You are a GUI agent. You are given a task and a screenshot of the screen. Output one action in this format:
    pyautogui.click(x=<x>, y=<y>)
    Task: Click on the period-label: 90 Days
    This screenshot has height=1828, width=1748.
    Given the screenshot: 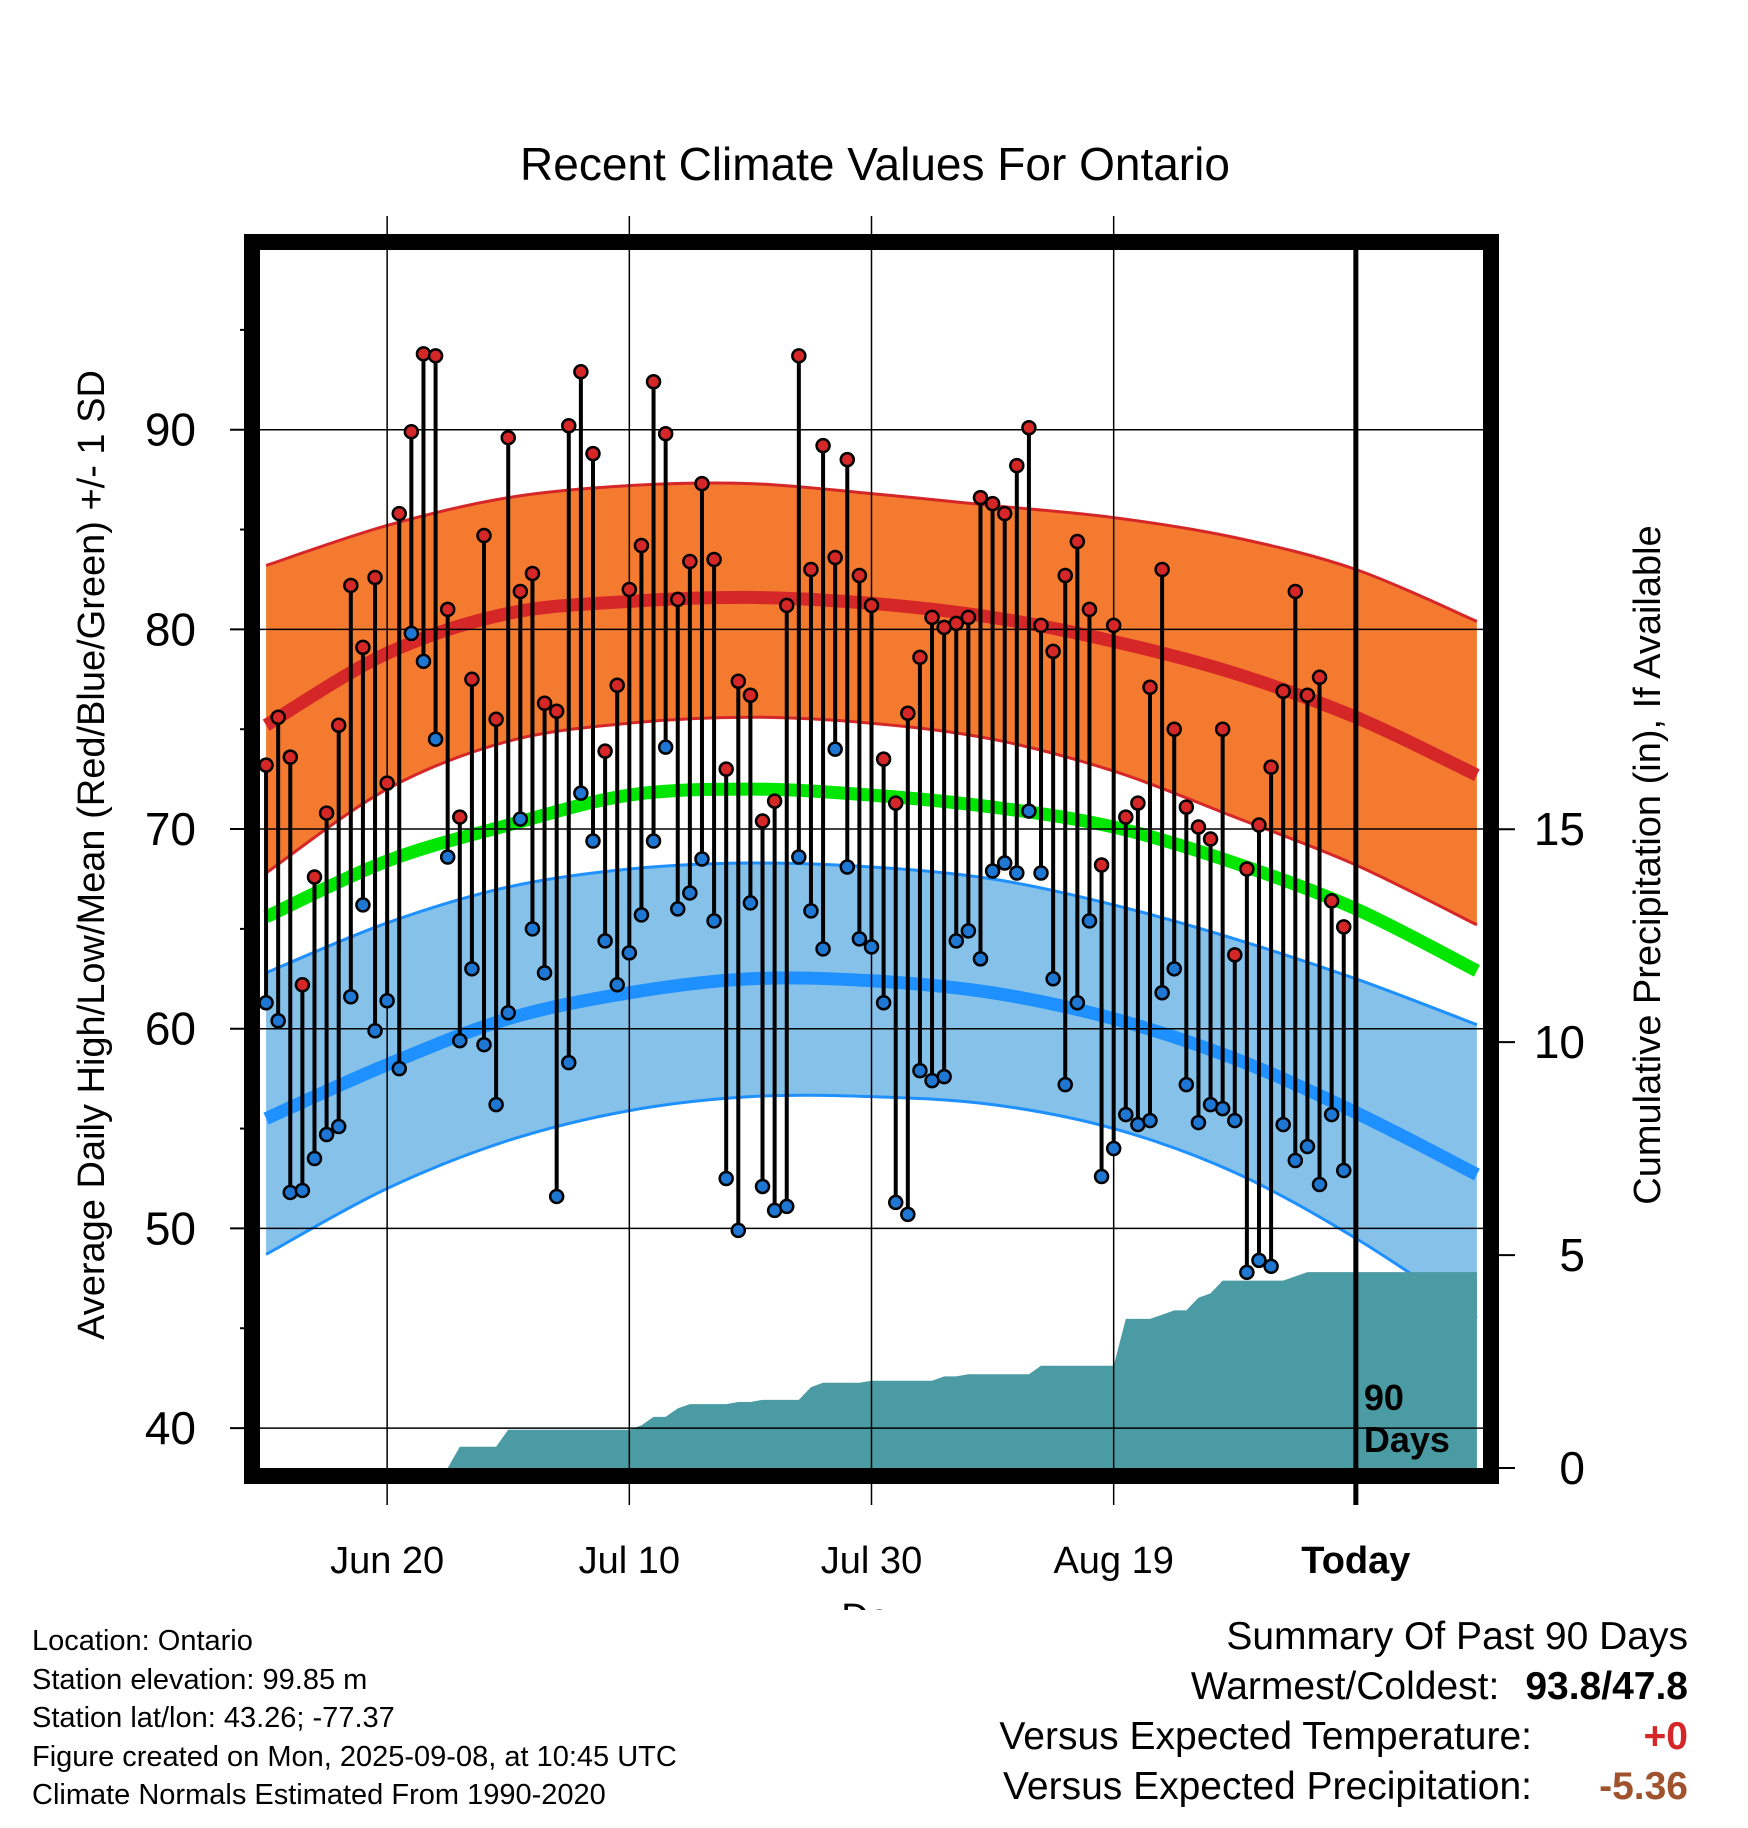 What is the action you would take?
    pyautogui.click(x=1407, y=1418)
    